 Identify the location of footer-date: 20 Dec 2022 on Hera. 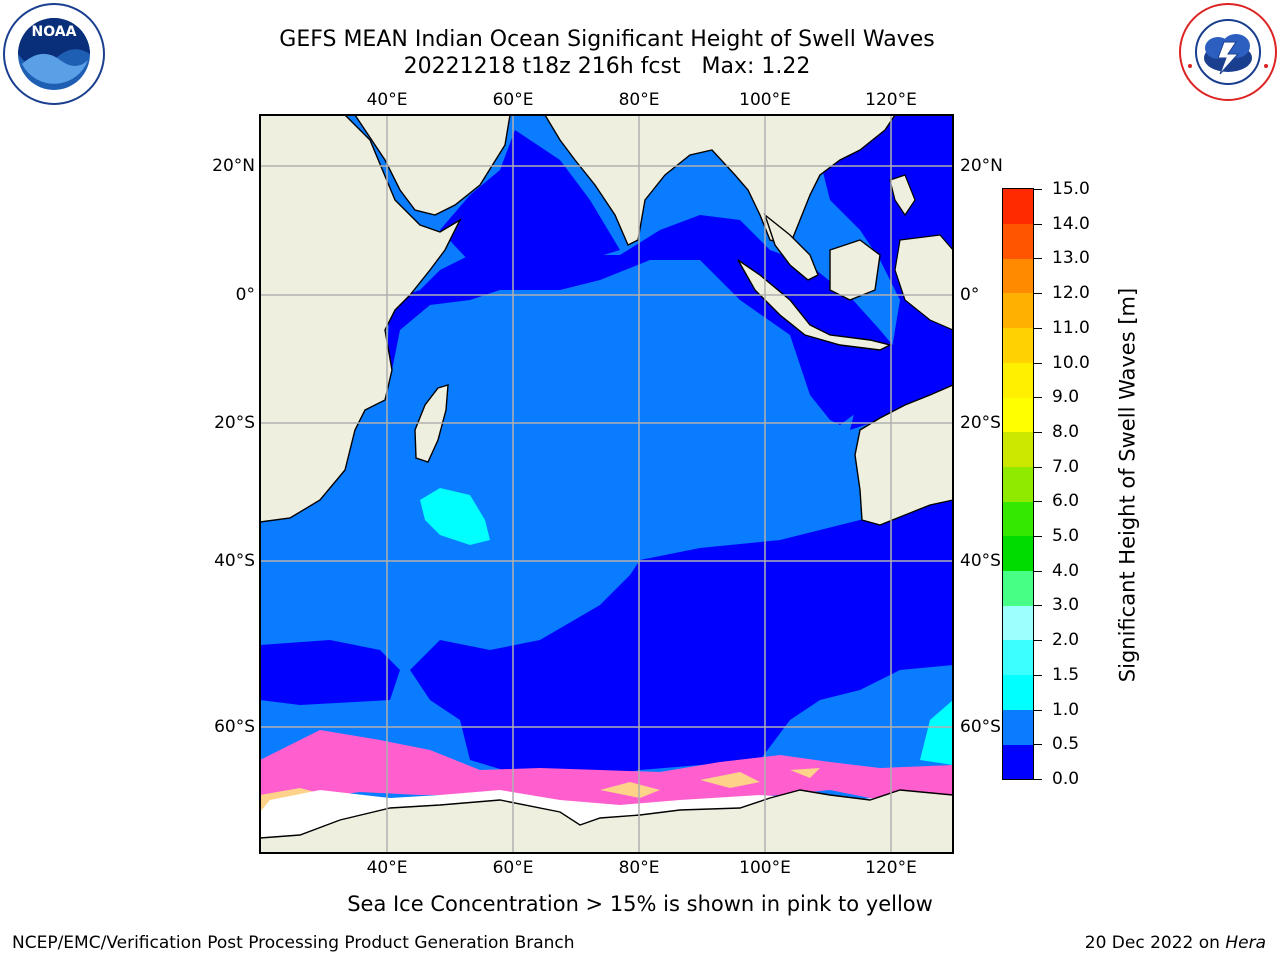
(1175, 943).